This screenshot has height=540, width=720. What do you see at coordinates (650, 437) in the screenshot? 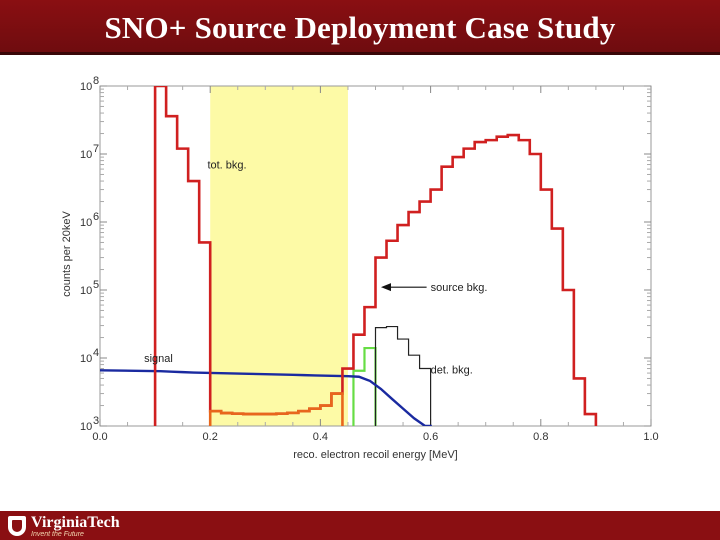
I see `x-tick-label: 1.0` at bounding box center [650, 437].